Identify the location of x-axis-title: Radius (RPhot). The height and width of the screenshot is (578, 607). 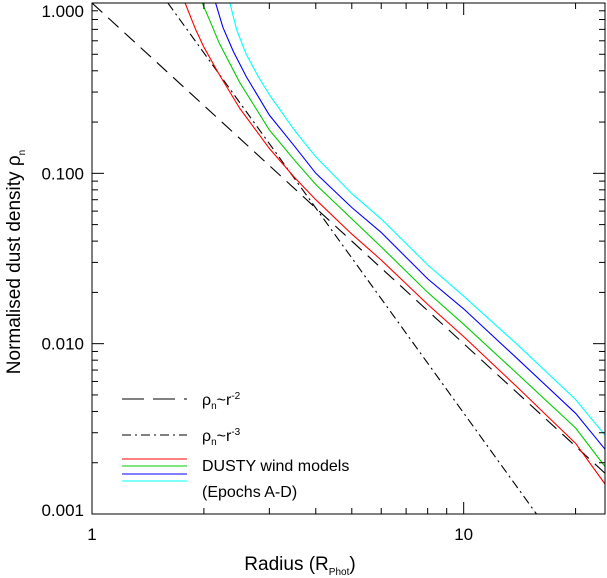
(299, 566).